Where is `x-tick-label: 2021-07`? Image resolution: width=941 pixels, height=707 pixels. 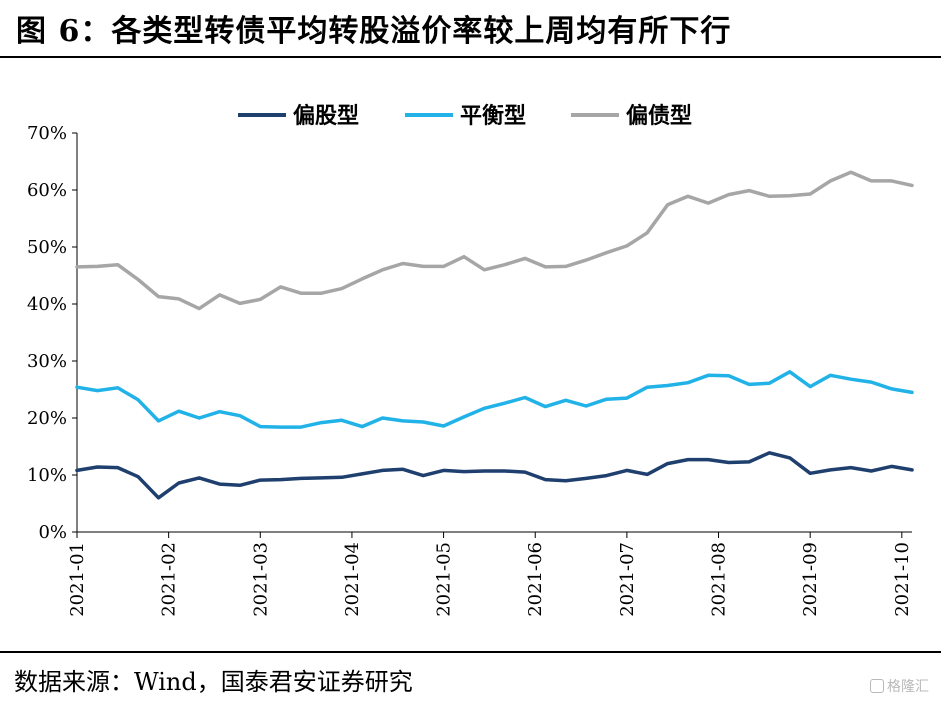
x-tick-label: 2021-07 is located at coordinates (627, 579).